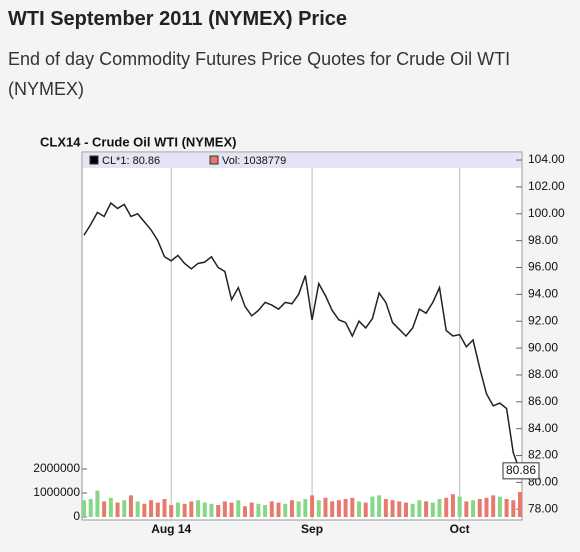 The width and height of the screenshot is (580, 552). Describe the element at coordinates (254, 161) in the screenshot. I see `legend-label: Vol: 1038779` at that location.